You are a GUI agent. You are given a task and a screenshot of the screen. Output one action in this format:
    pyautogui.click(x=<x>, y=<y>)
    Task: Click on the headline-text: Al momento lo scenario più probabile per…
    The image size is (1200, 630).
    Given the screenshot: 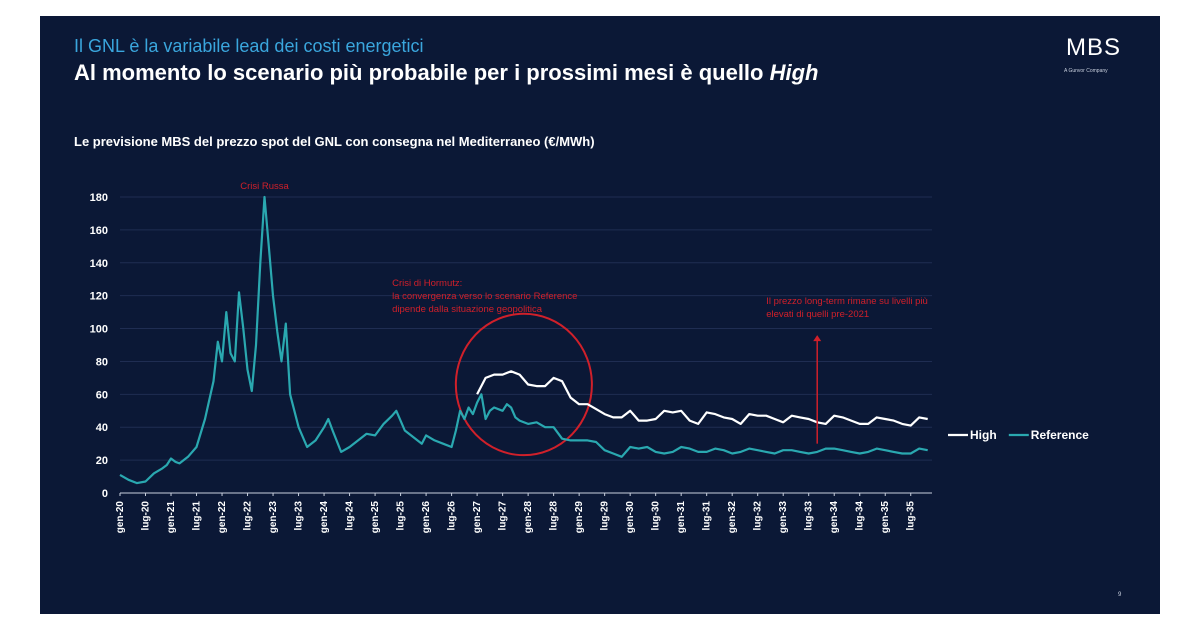 What is the action you would take?
    pyautogui.click(x=422, y=72)
    